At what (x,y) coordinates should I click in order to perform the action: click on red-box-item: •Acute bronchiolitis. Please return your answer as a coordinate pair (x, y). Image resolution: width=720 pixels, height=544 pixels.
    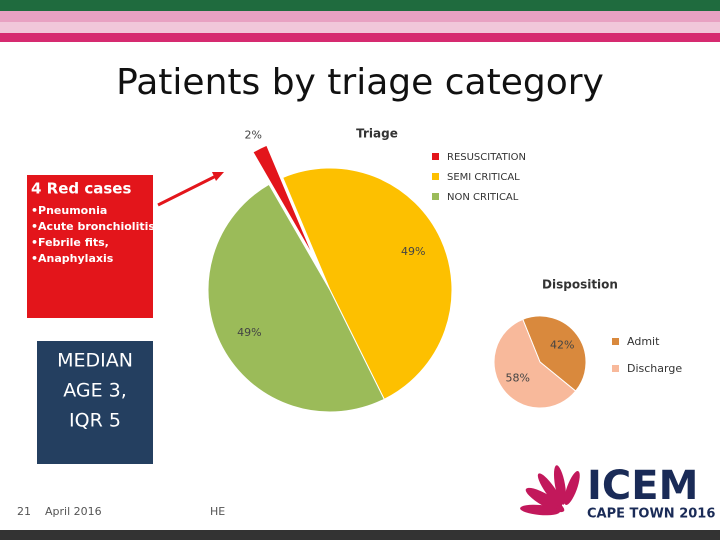
    Looking at the image, I should click on (93, 226).